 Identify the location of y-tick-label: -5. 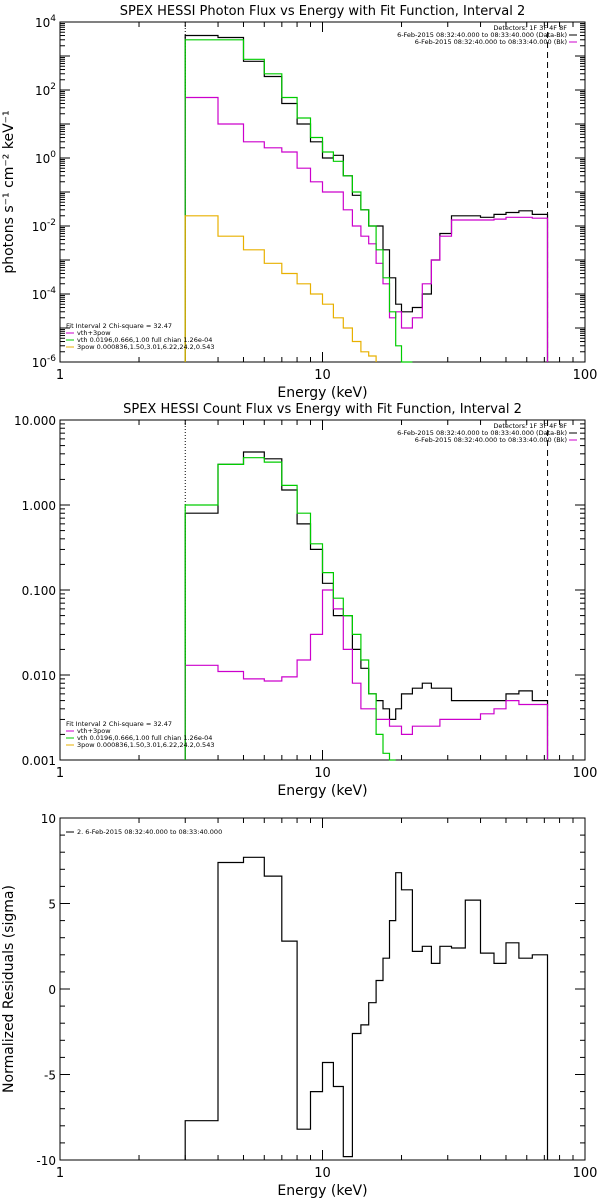
(50, 1076).